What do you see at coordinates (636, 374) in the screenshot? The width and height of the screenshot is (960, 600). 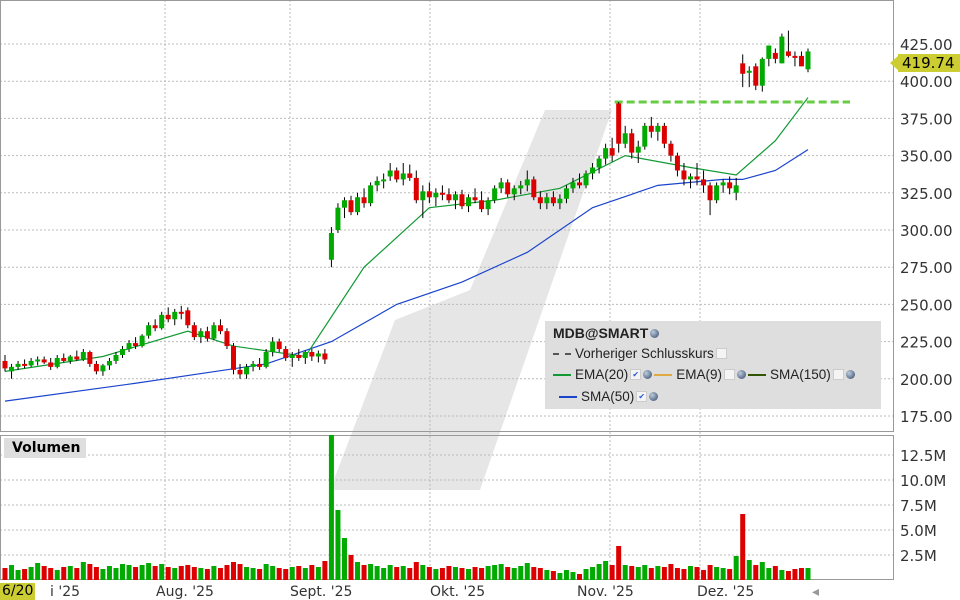 I see `ema20-checkbox: ✔` at bounding box center [636, 374].